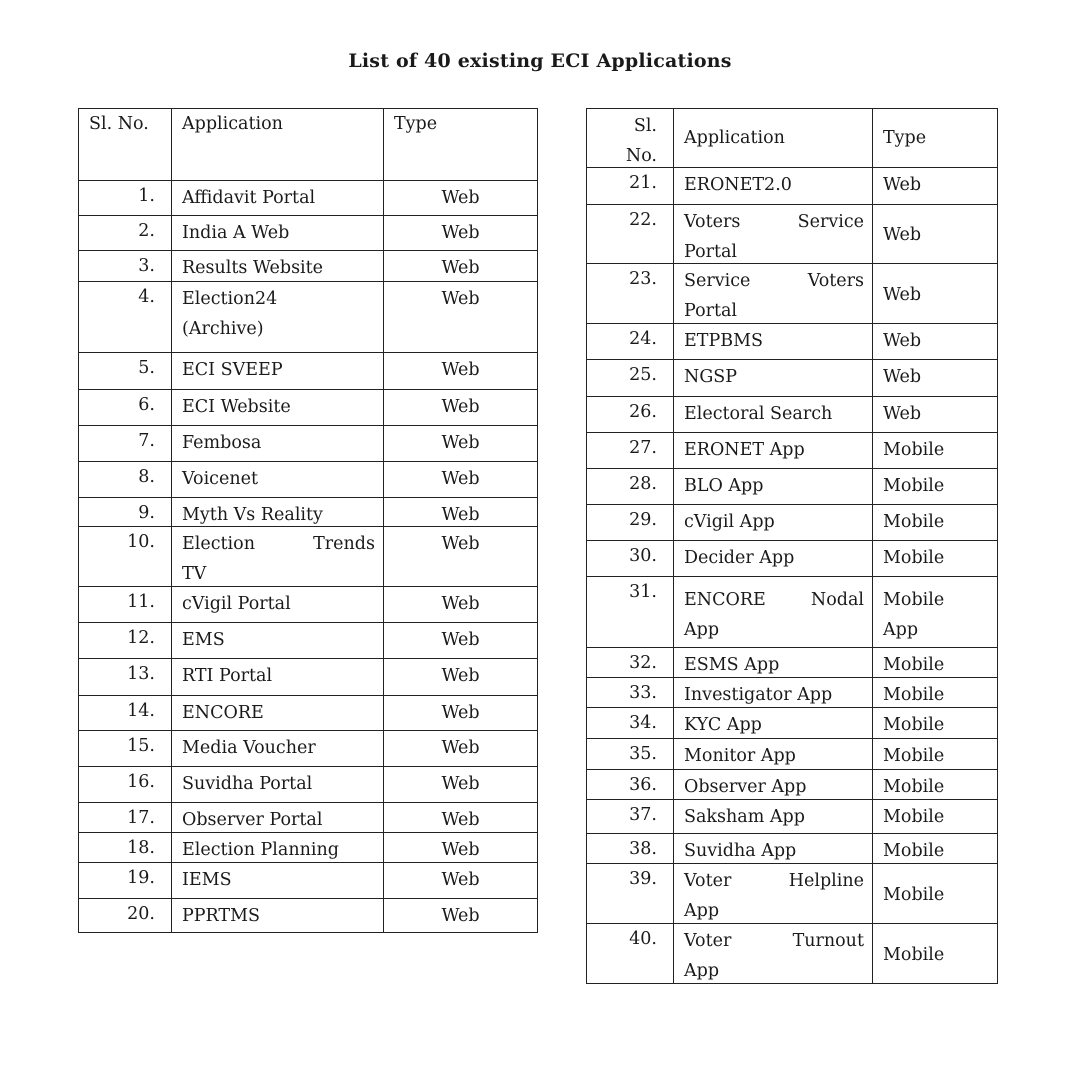 This screenshot has height=1072, width=1080. I want to click on table-row: 20. PPRTMS Web, so click(308, 916).